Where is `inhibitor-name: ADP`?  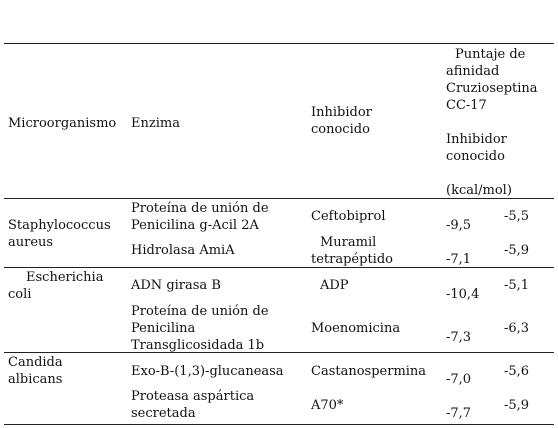
inhibitor-name: ADP is located at coordinates (334, 285).